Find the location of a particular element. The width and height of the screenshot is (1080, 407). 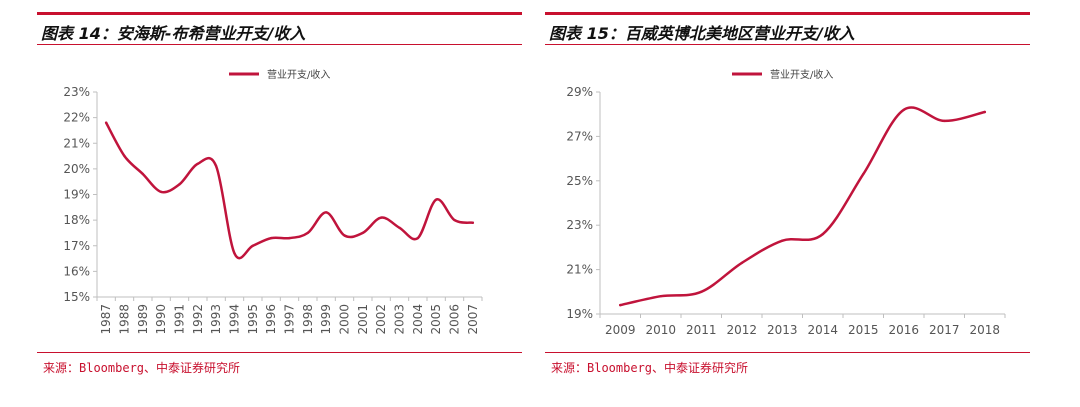

y-tick-label: 27% is located at coordinates (579, 136).